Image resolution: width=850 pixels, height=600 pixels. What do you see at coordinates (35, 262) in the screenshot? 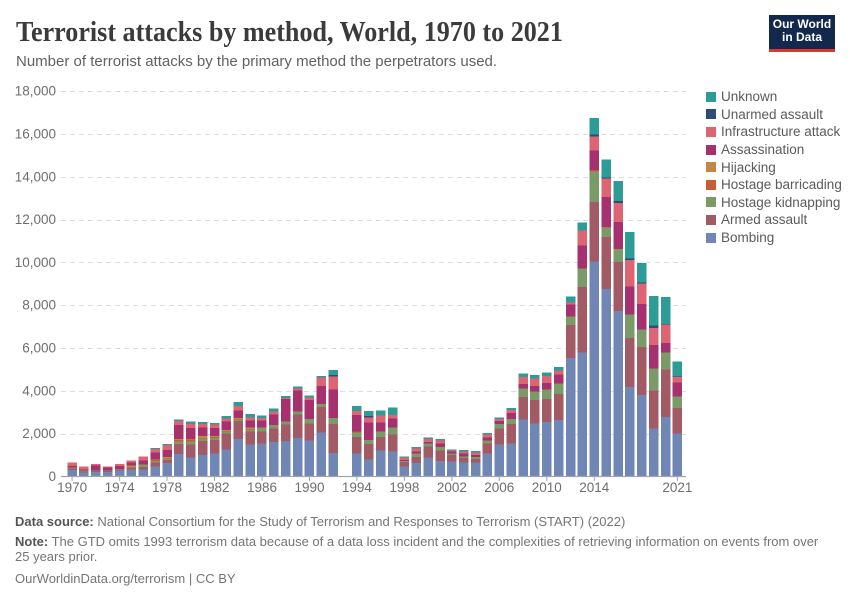
I see `svg-text: 10,000` at bounding box center [35, 262].